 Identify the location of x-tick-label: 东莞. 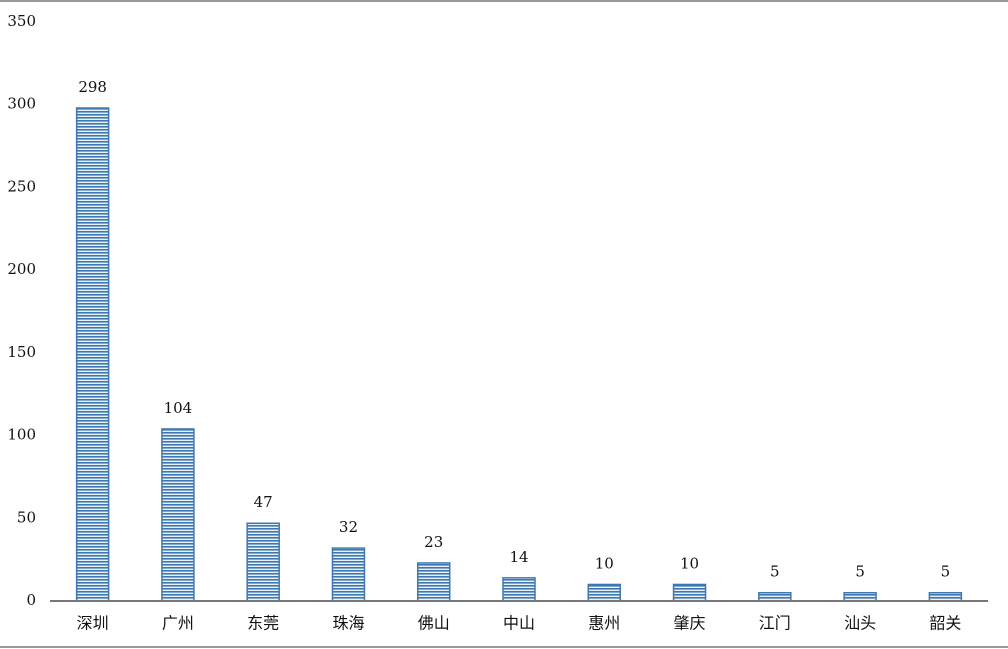
(263, 623).